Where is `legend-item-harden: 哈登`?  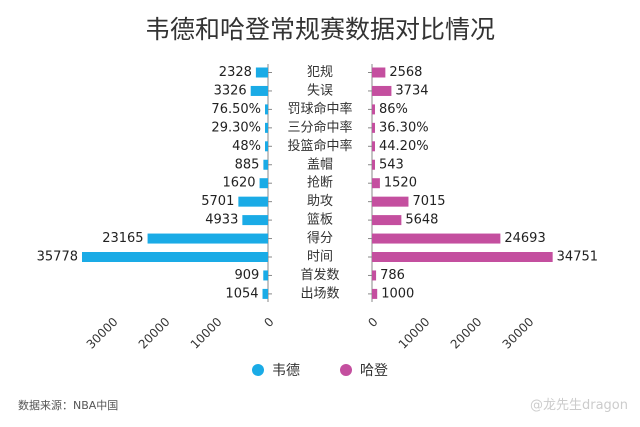 legend-item-harden: 哈登 is located at coordinates (364, 370).